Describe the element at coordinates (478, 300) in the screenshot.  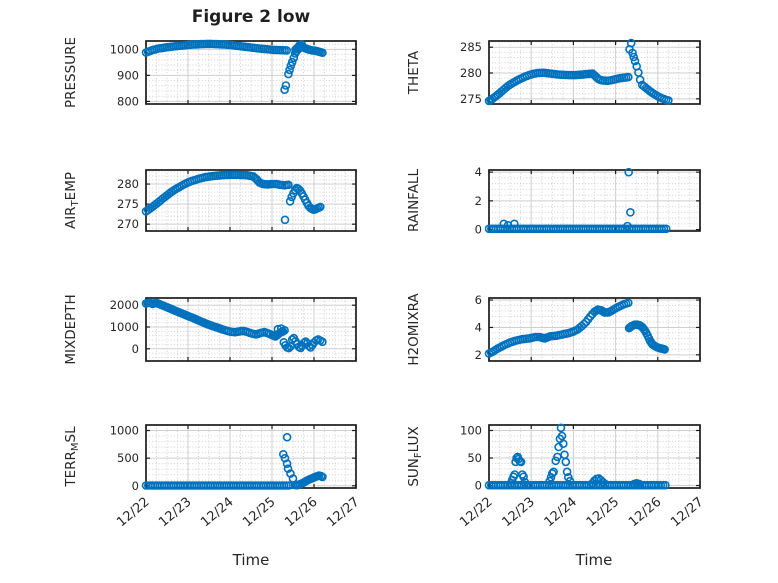
I see `y-tick-label: 6` at that location.